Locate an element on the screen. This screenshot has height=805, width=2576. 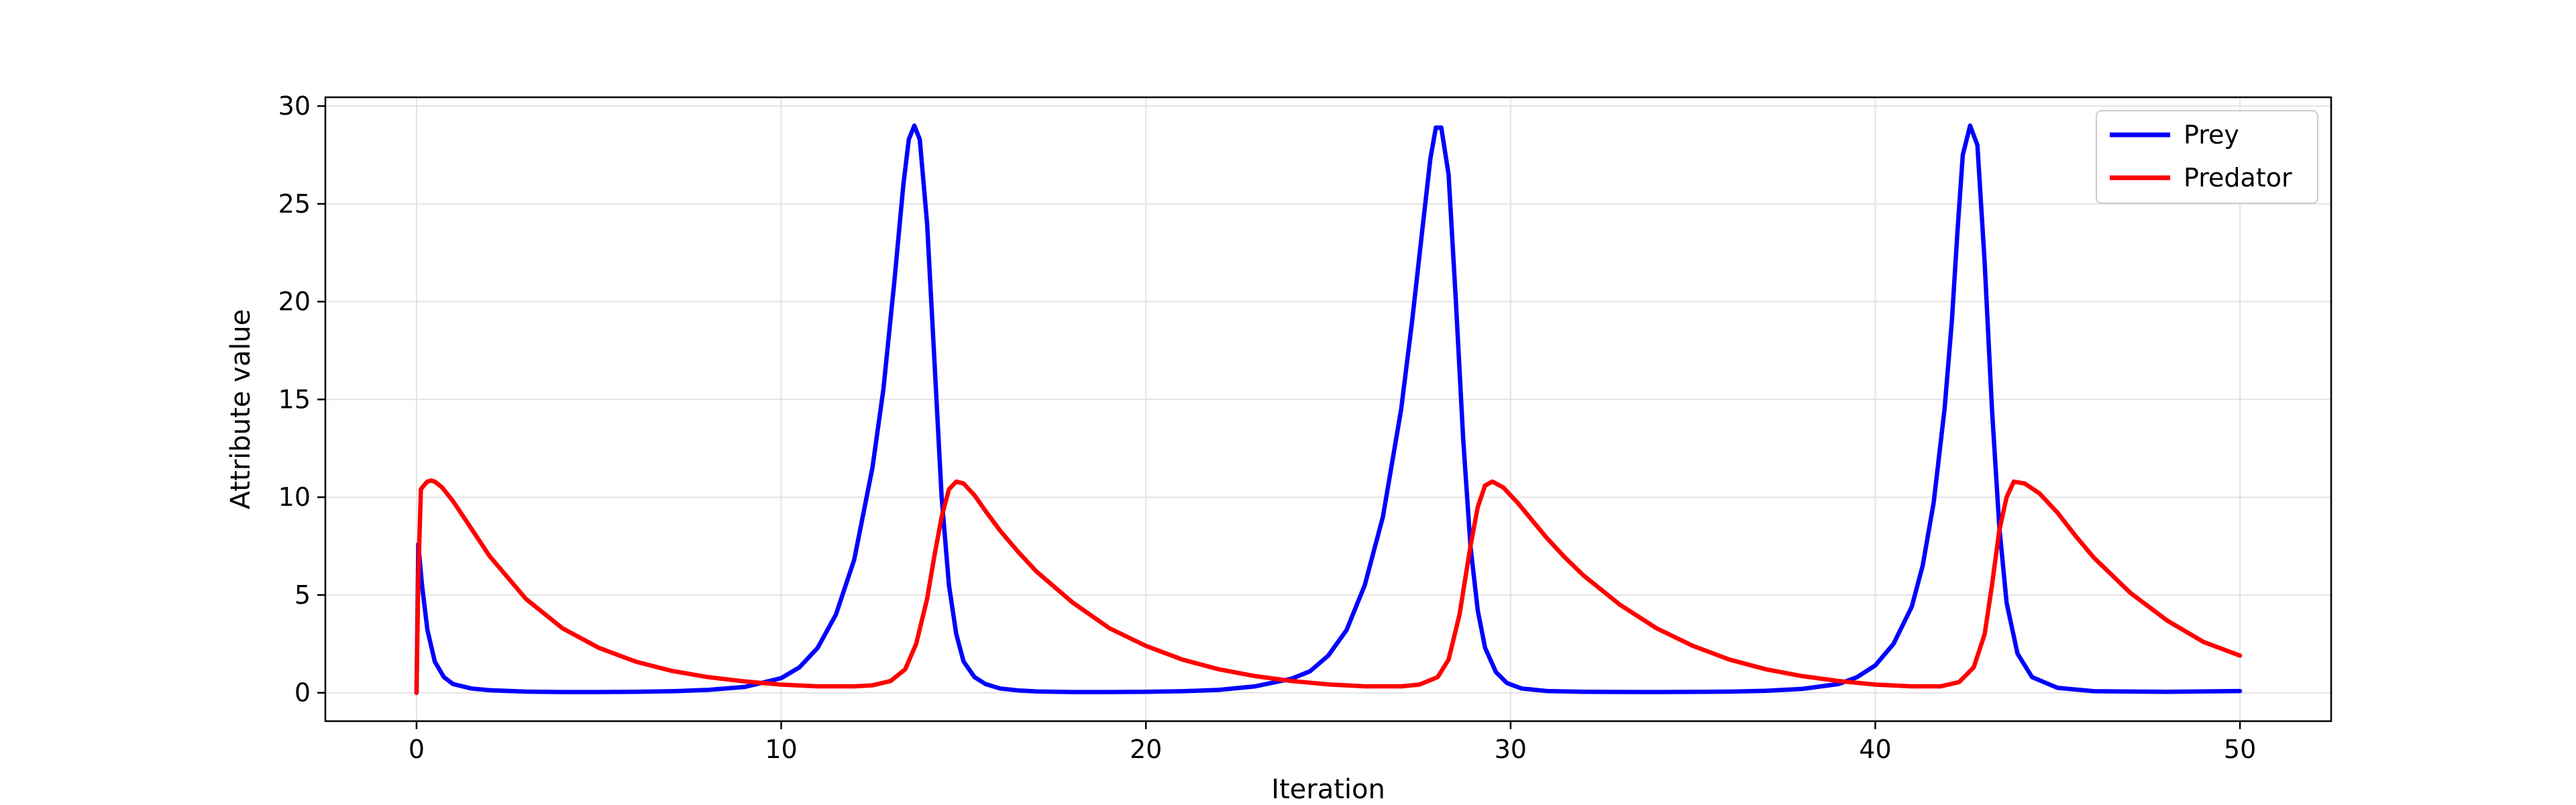
y-tick-label: 30 is located at coordinates (294, 106).